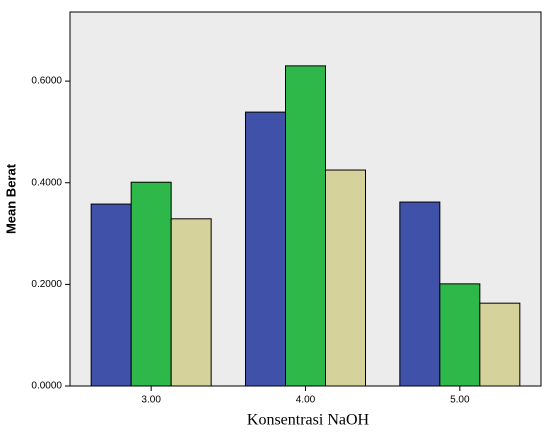  I want to click on y-tick-label: 0.0000, so click(46, 386).